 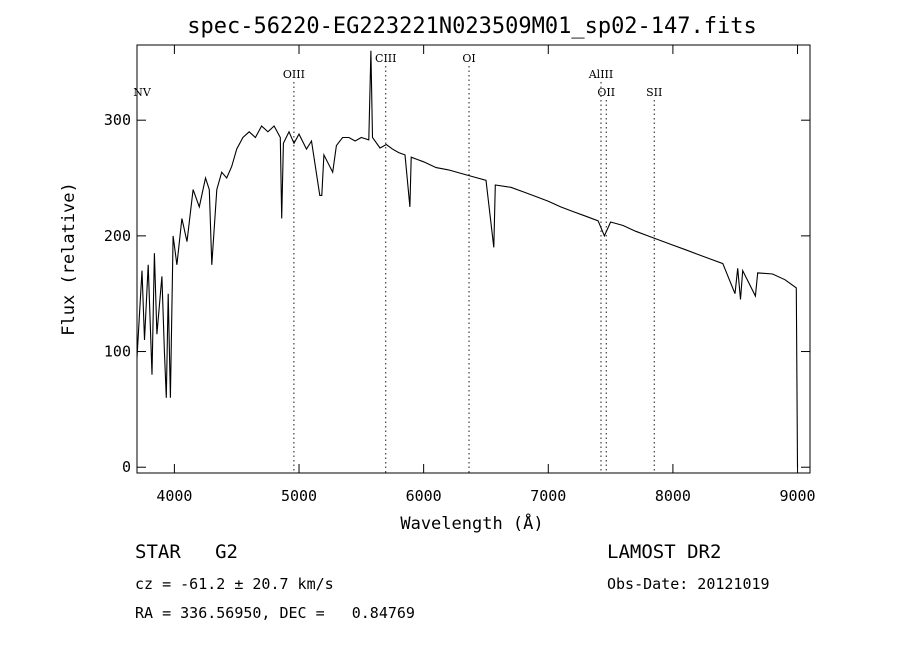 What do you see at coordinates (275, 613) in the screenshot?
I see `coordinates-readout: RA = 336.56950, DEC = 0.84769` at bounding box center [275, 613].